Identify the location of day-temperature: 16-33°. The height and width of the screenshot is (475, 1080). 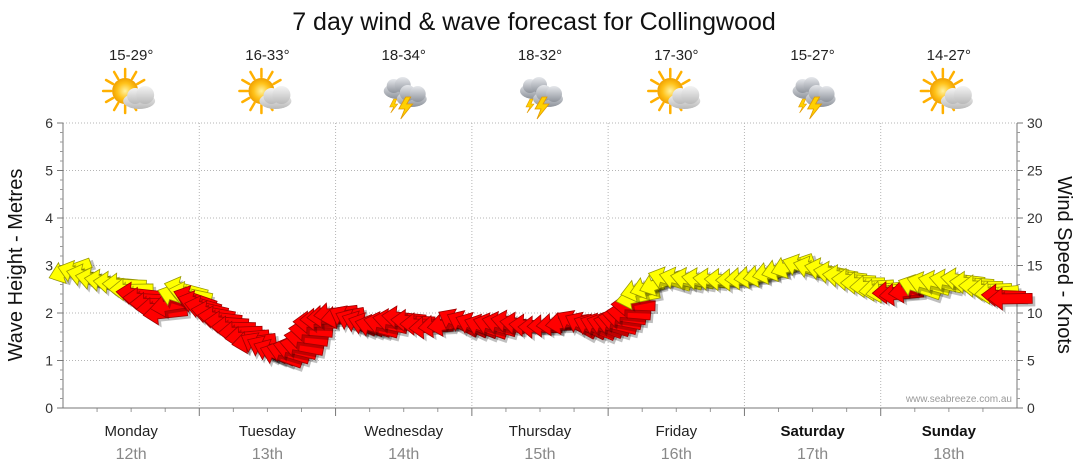
(267, 55).